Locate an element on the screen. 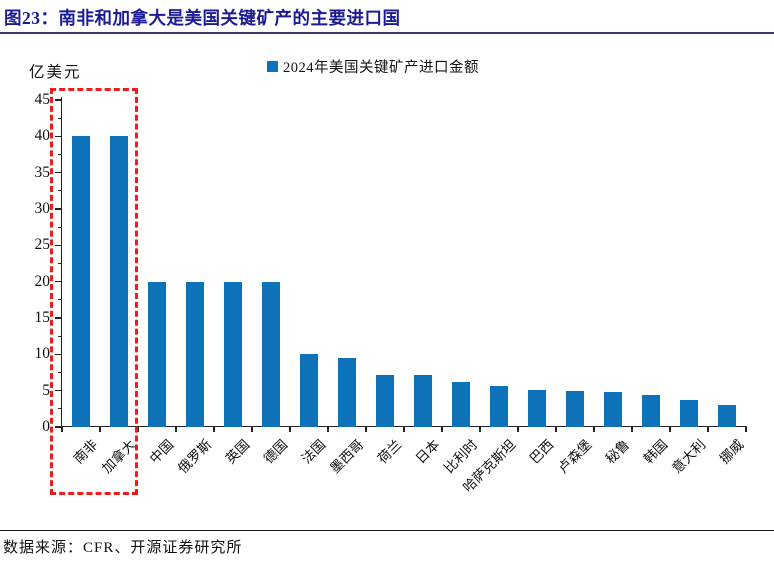  y-axis-tick-label: 15 is located at coordinates (42, 317).